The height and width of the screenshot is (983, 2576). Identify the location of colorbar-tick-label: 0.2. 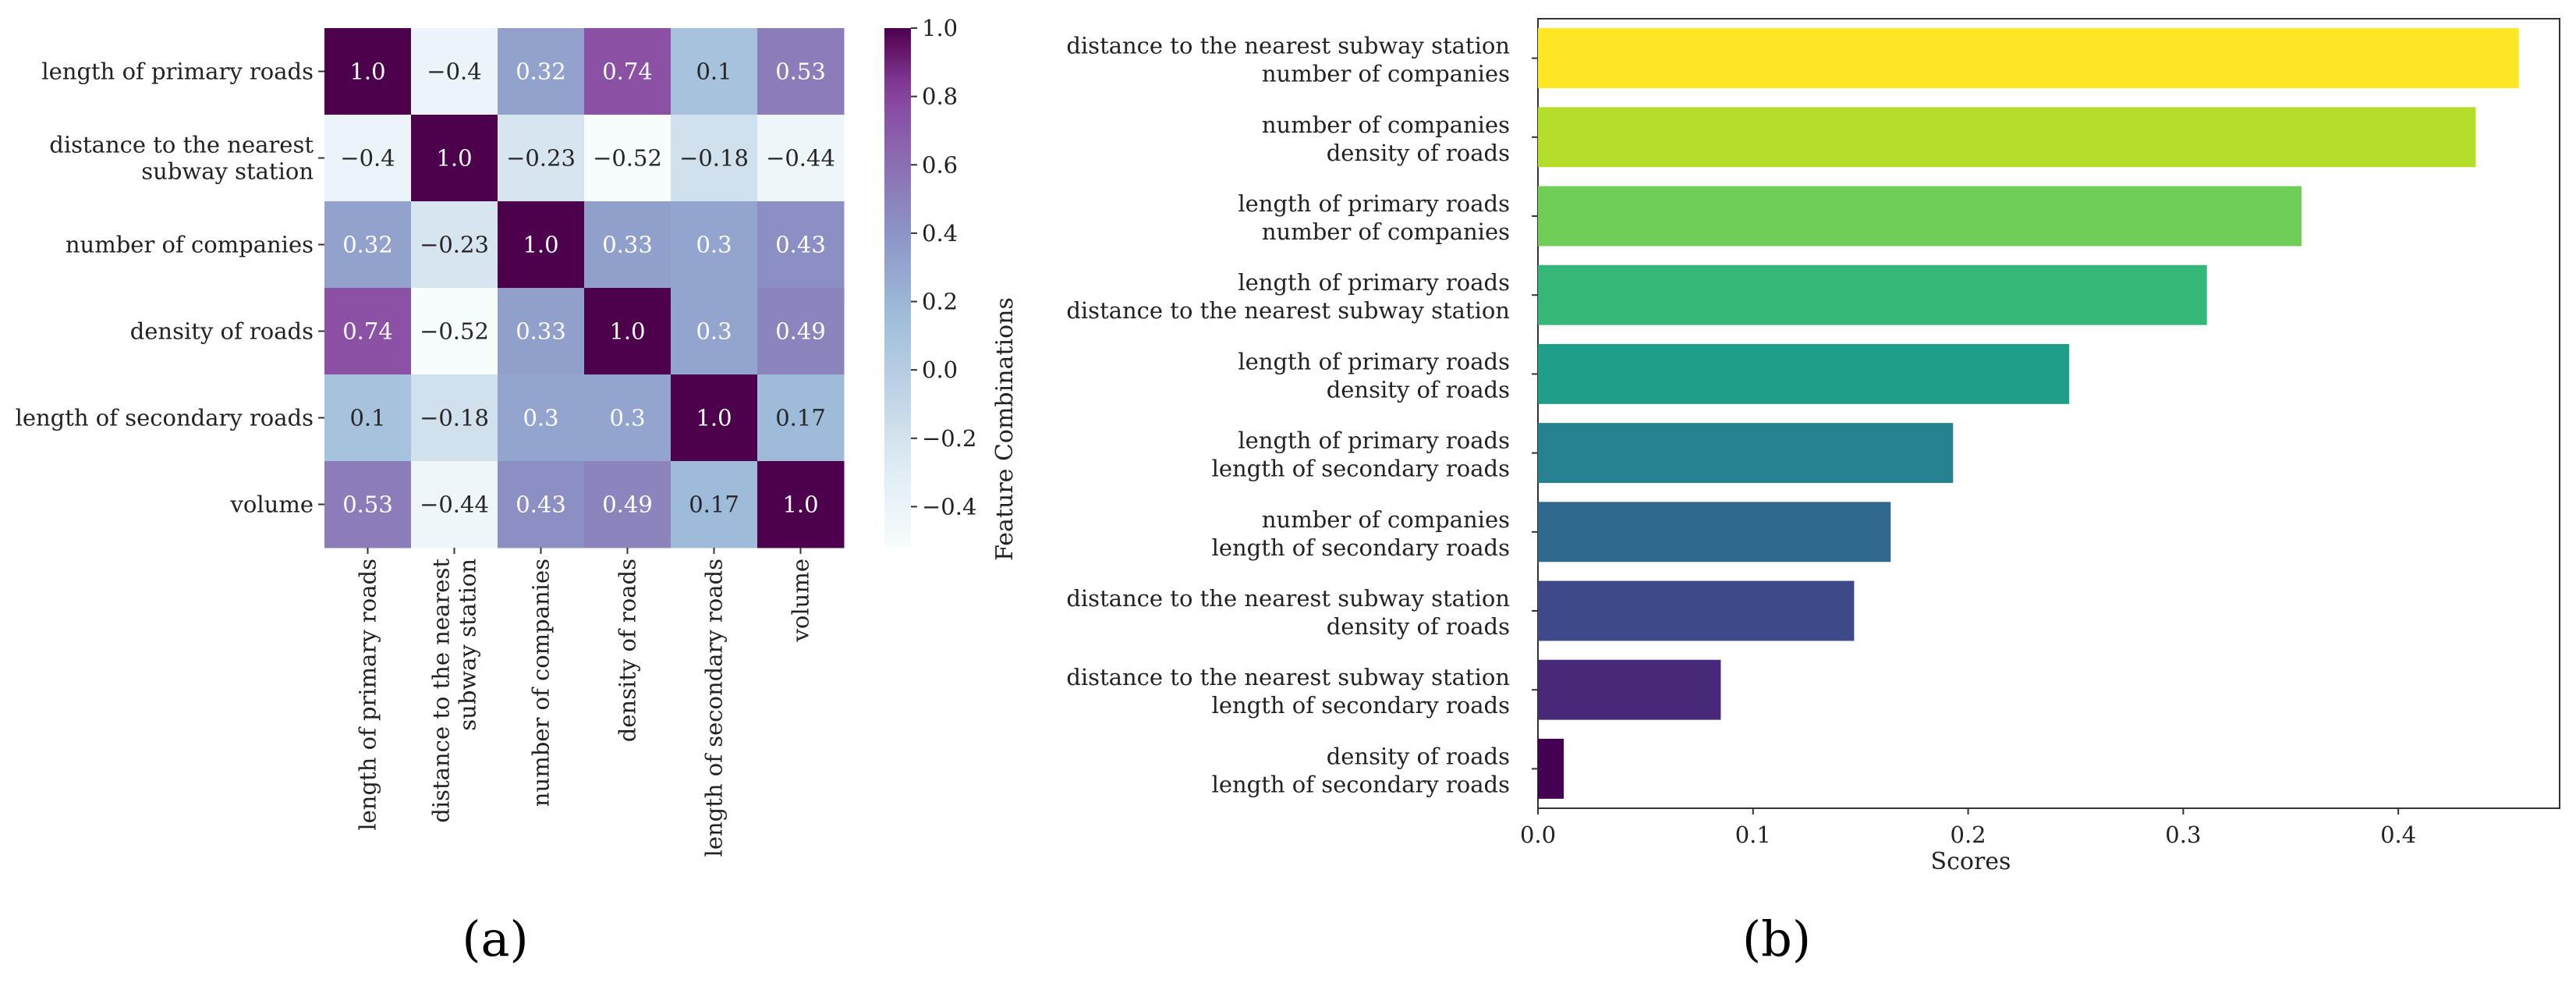
(940, 302).